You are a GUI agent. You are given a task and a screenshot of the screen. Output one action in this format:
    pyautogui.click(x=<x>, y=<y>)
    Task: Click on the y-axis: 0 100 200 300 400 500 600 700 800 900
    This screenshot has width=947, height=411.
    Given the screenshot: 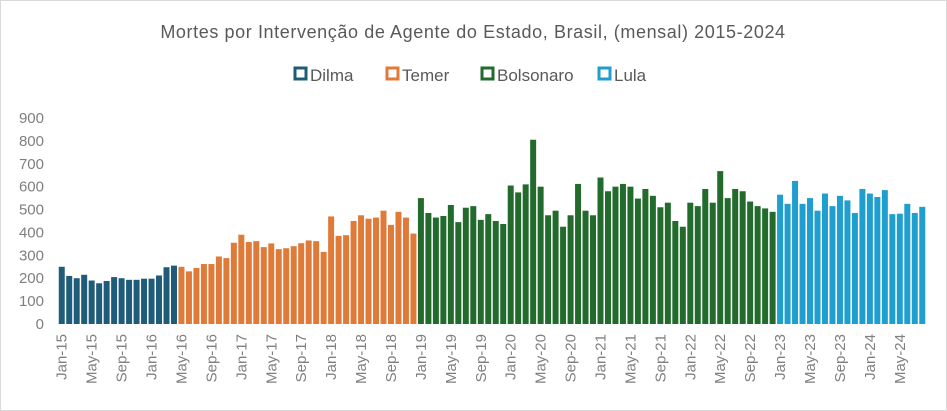 What is the action you would take?
    pyautogui.click(x=31, y=221)
    